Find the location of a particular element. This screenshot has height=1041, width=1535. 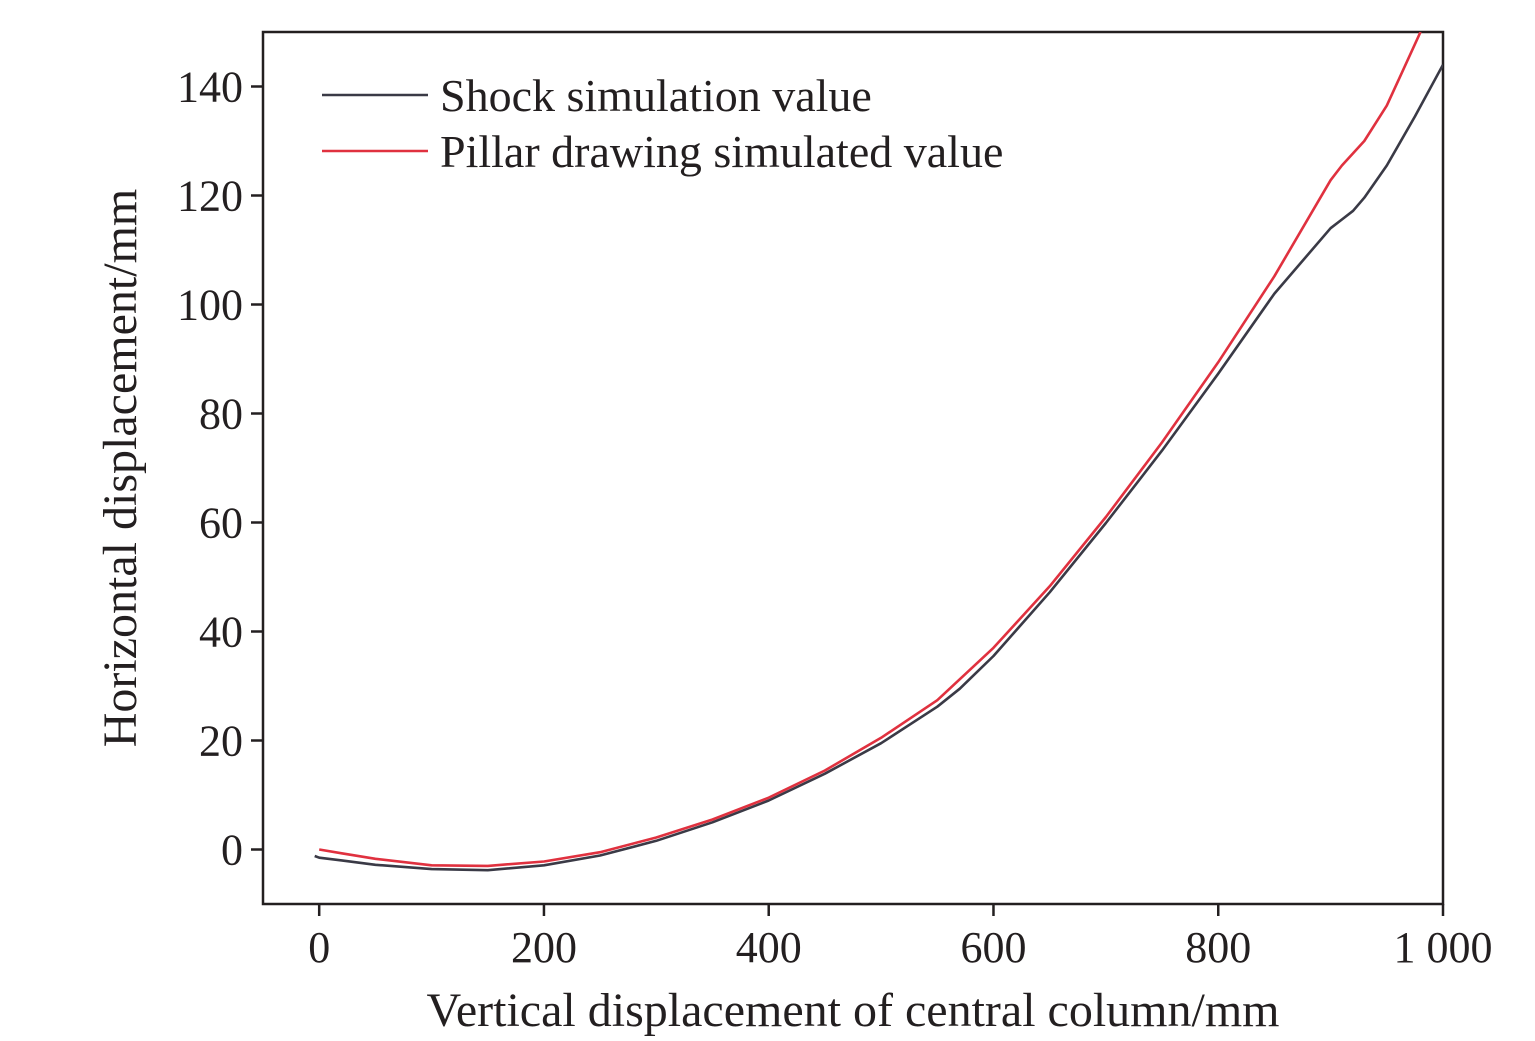

y-tick-label: 60 is located at coordinates (221, 523).